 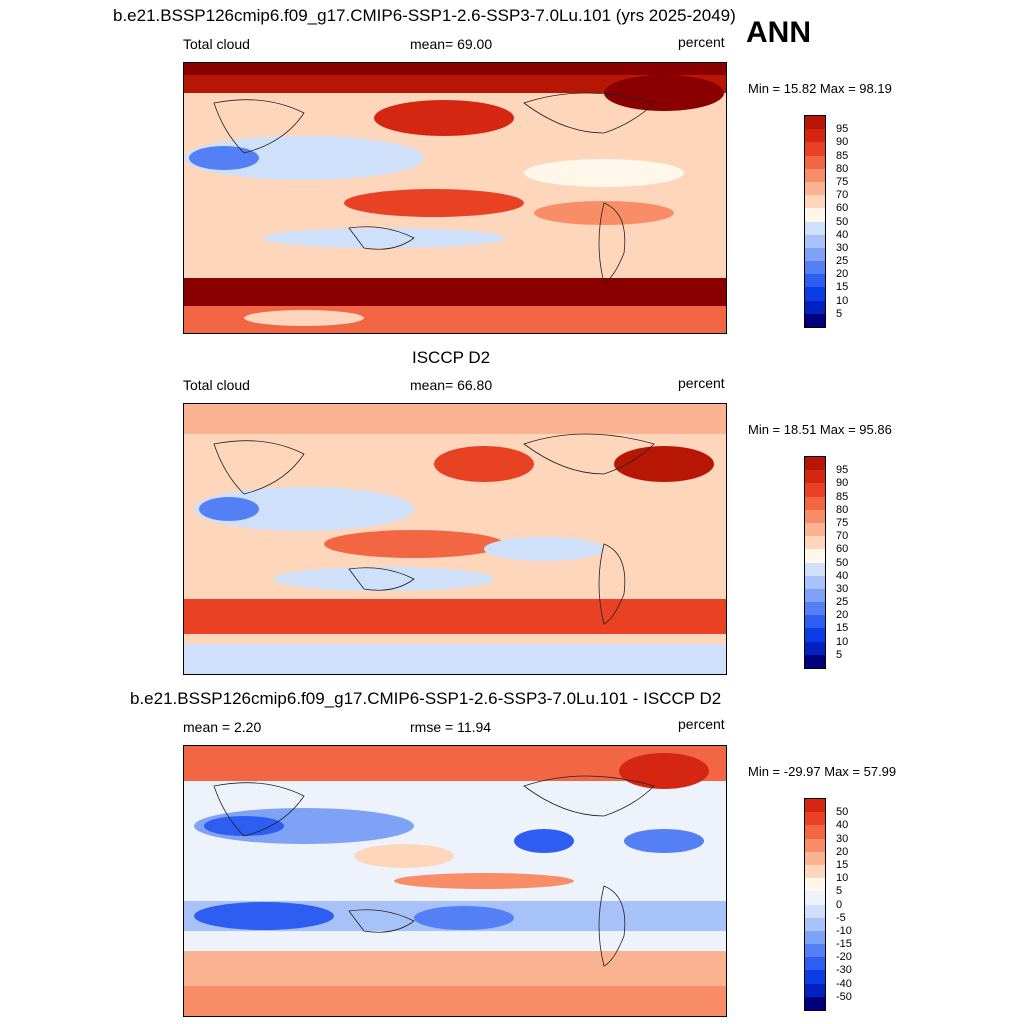 I want to click on panel1-colorbar, so click(x=815, y=221).